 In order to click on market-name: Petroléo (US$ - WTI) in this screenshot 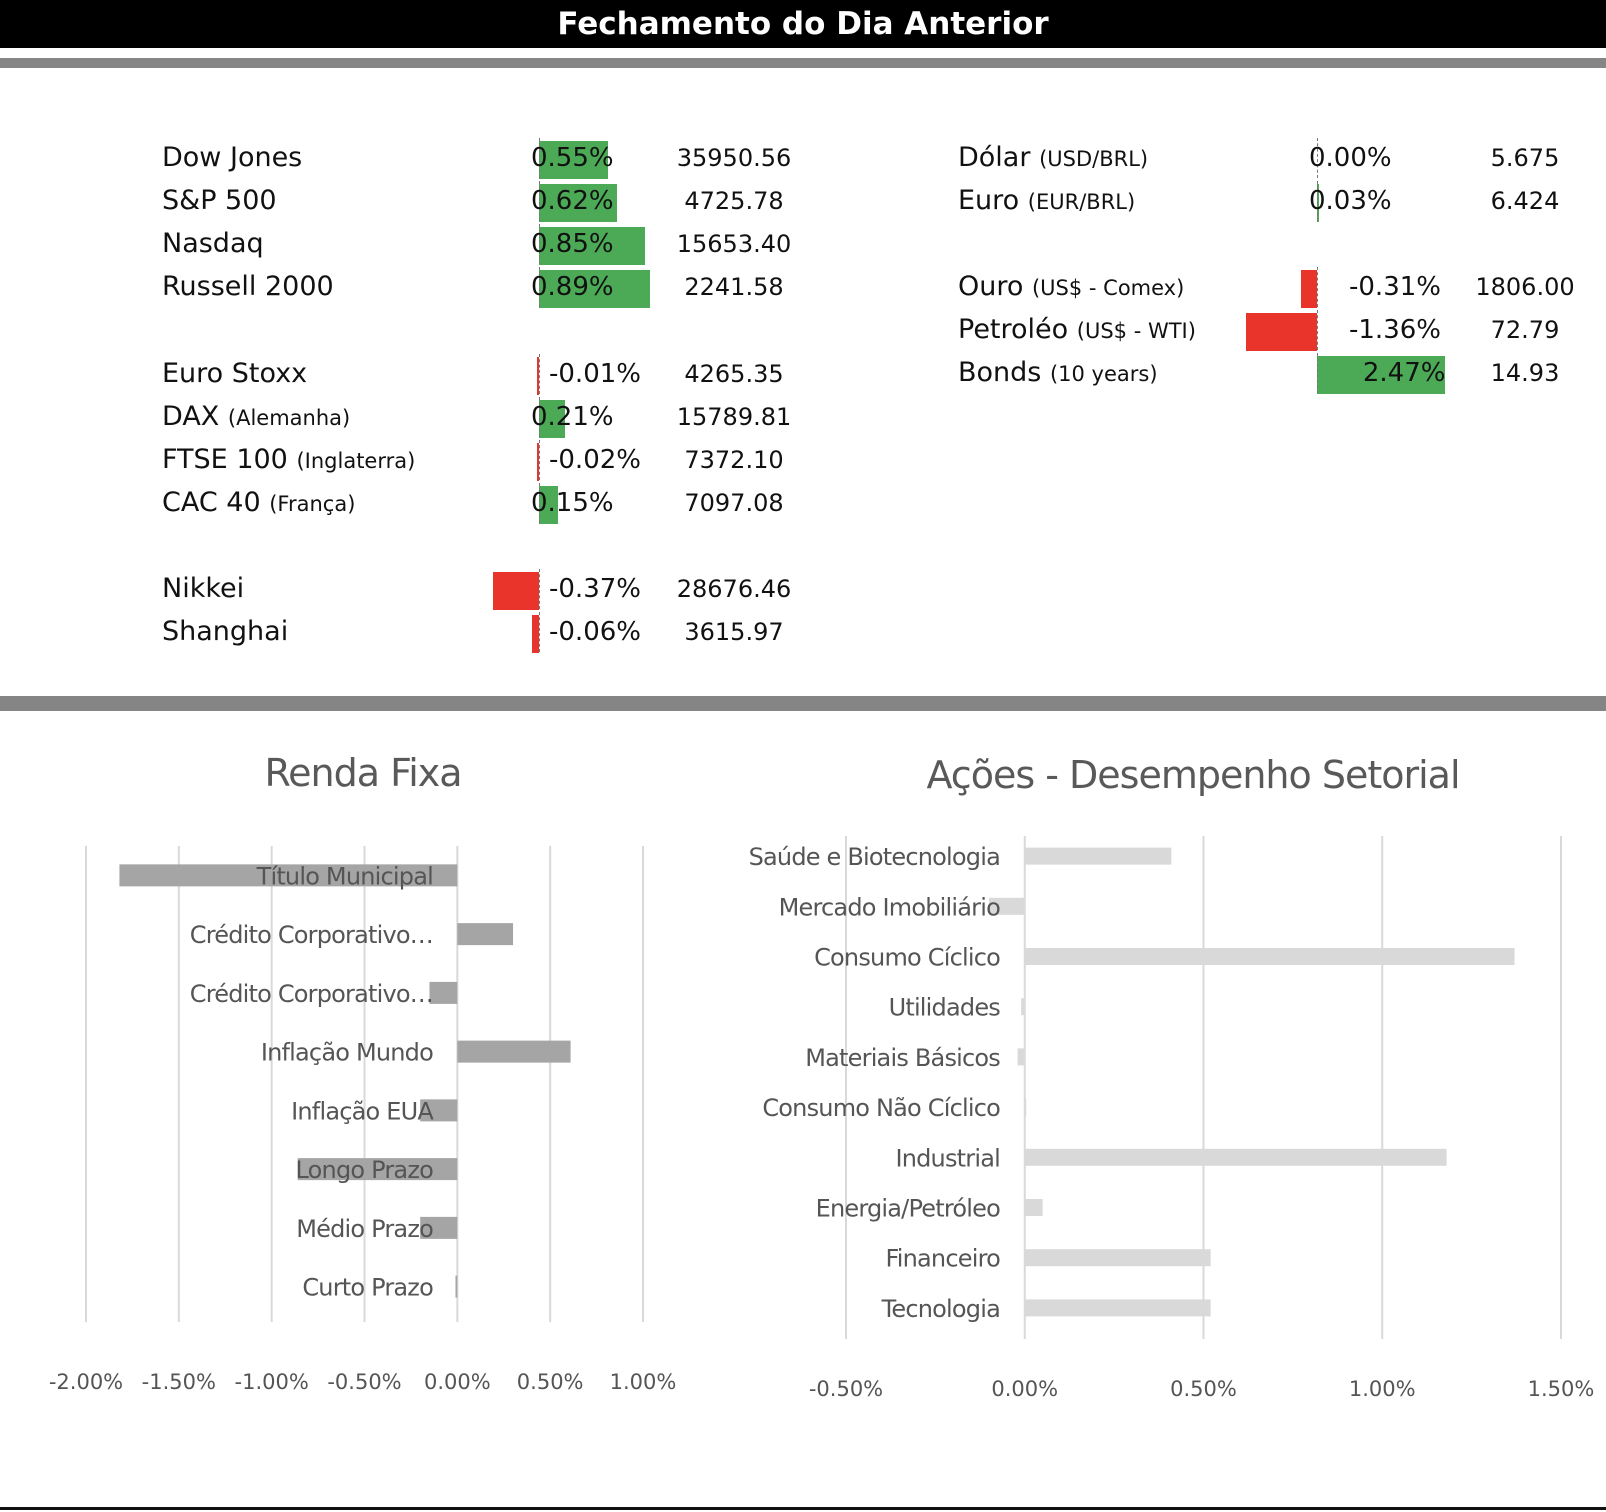, I will do `click(1077, 330)`.